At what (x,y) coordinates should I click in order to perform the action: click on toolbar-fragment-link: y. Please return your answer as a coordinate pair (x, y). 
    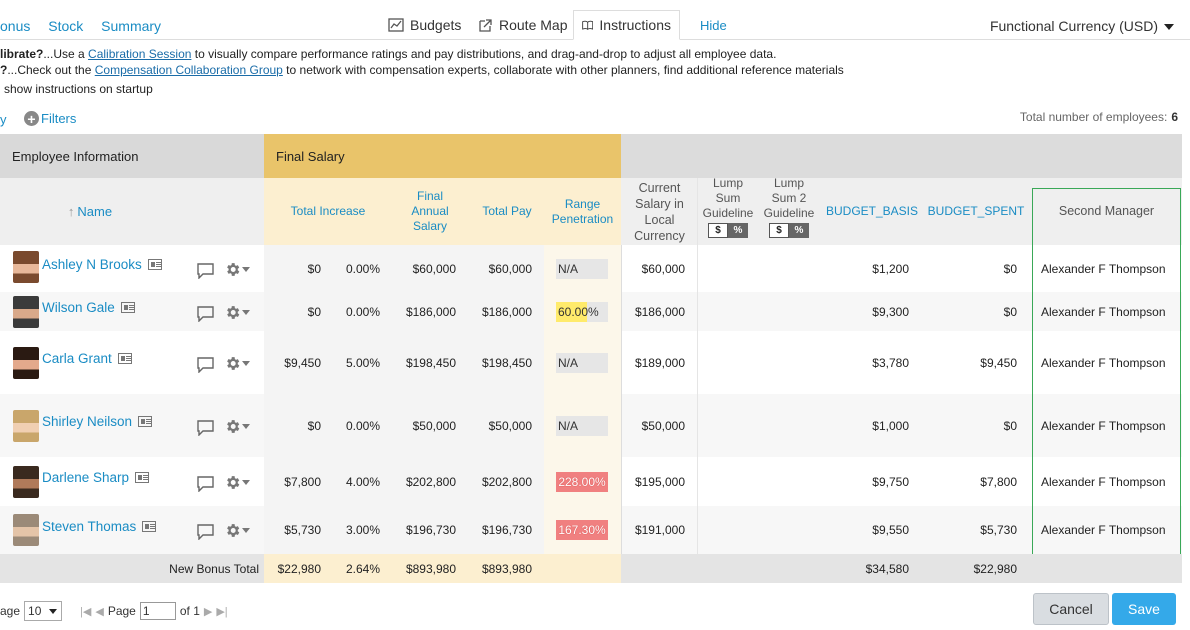
    Looking at the image, I should click on (3, 119).